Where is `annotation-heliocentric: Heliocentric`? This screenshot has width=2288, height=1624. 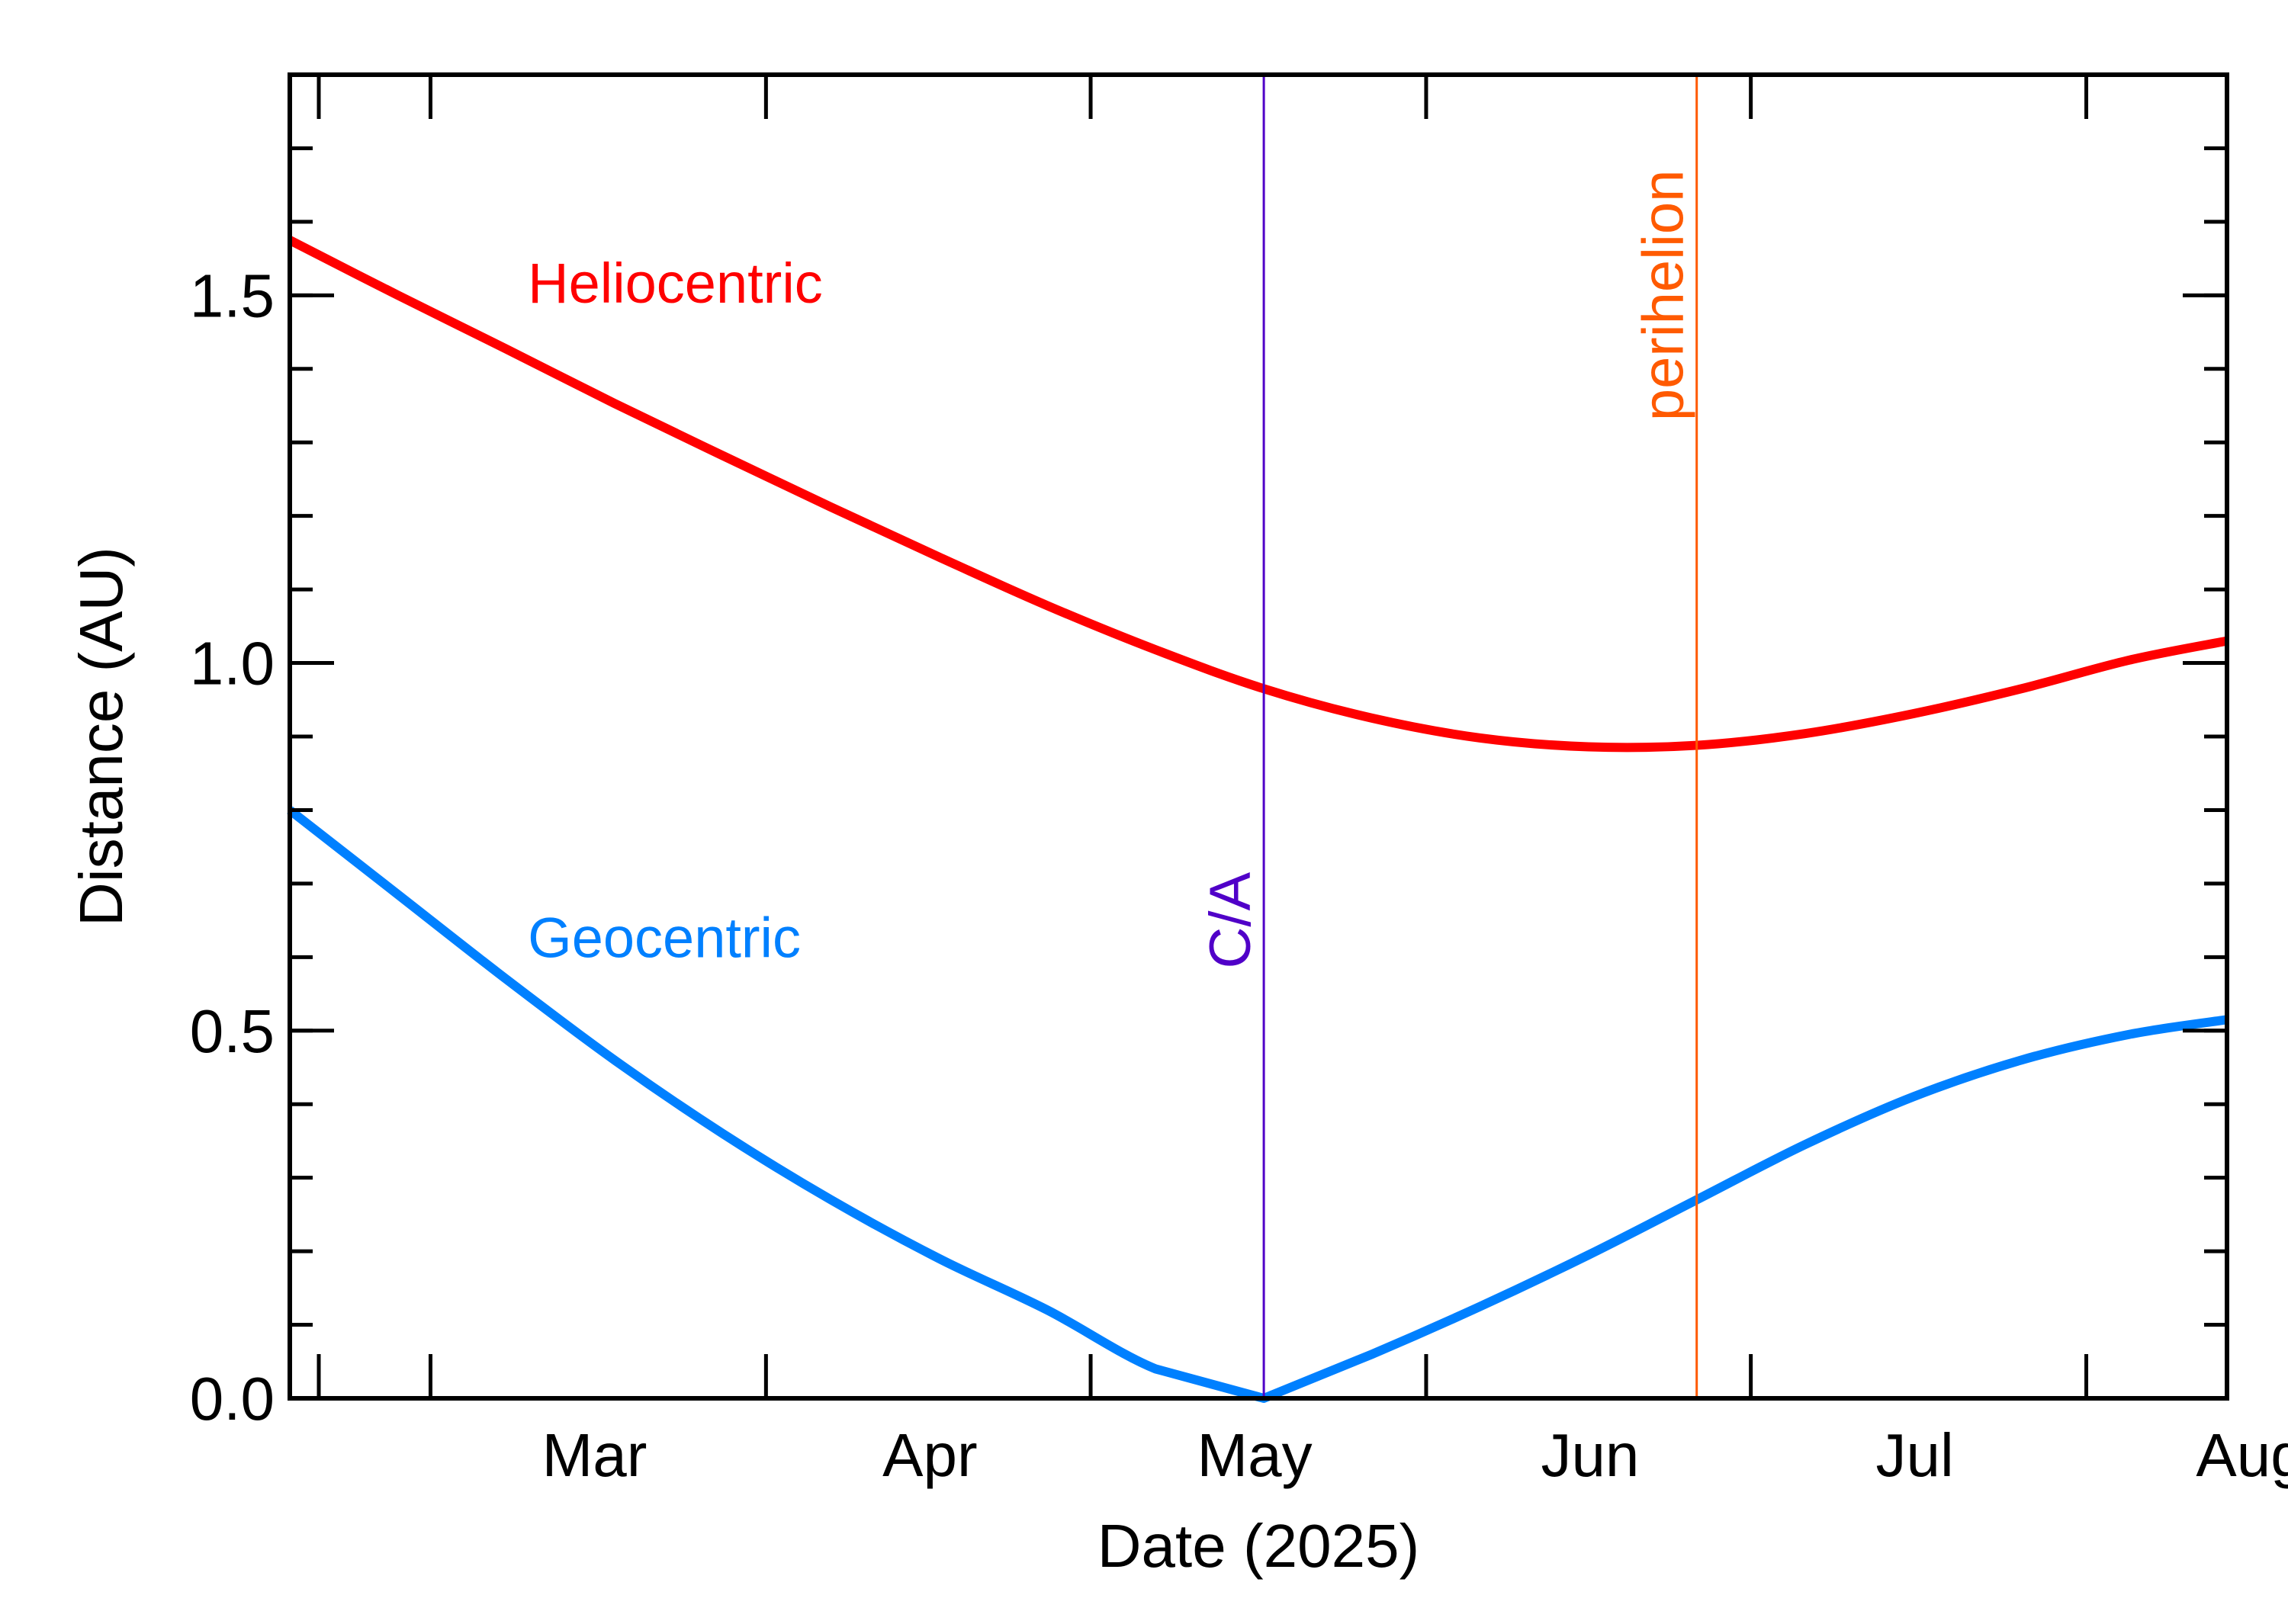
annotation-heliocentric: Heliocentric is located at coordinates (676, 283).